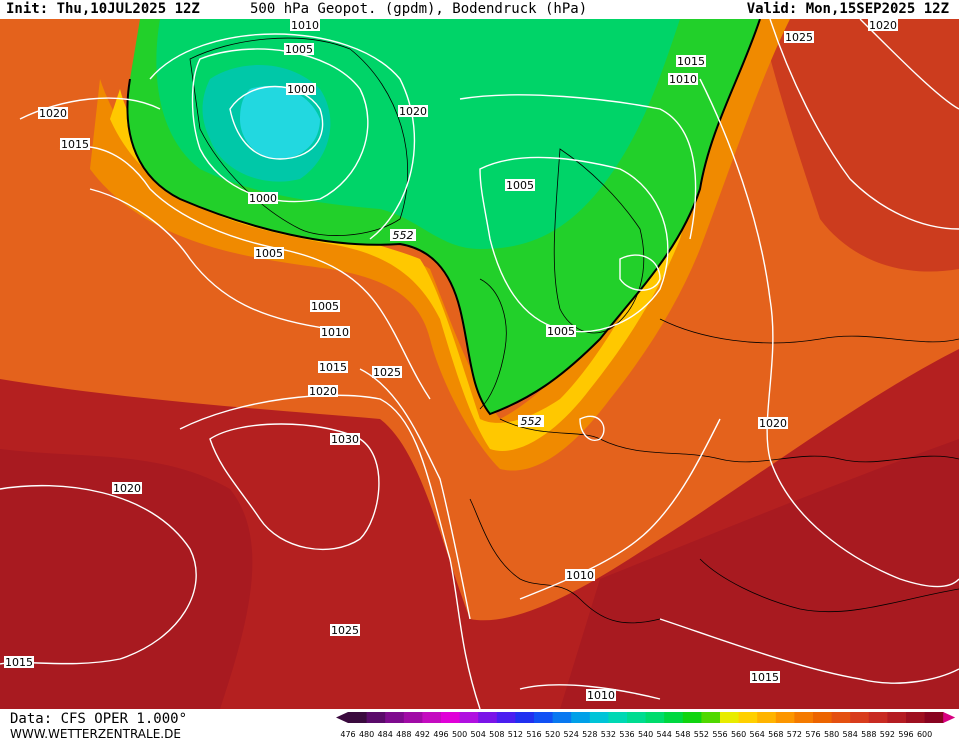 Image resolution: width=959 pixels, height=741 pixels. Describe the element at coordinates (626, 734) in the screenshot. I see `scale-tick-label: 536` at that location.